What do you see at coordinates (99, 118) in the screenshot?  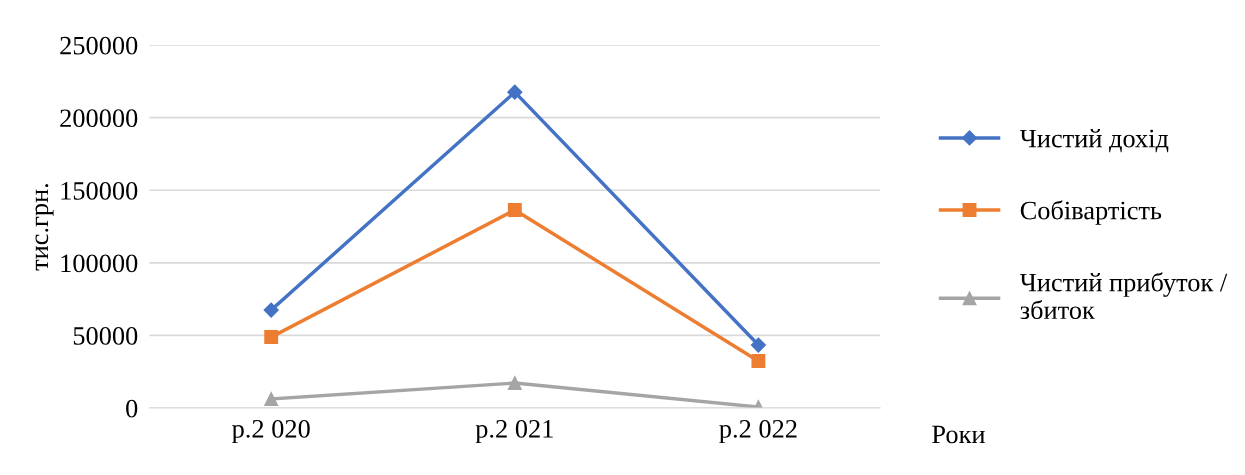 I see `y-tick-label: 200000` at bounding box center [99, 118].